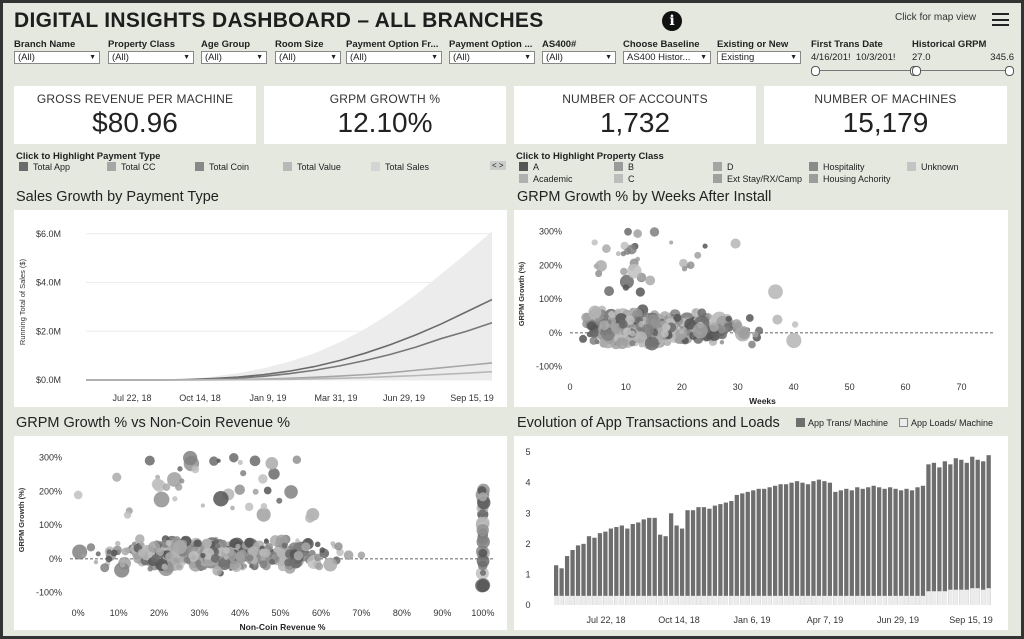  What do you see at coordinates (48, 234) in the screenshot?
I see `y-tick-label: $6.0M` at bounding box center [48, 234].